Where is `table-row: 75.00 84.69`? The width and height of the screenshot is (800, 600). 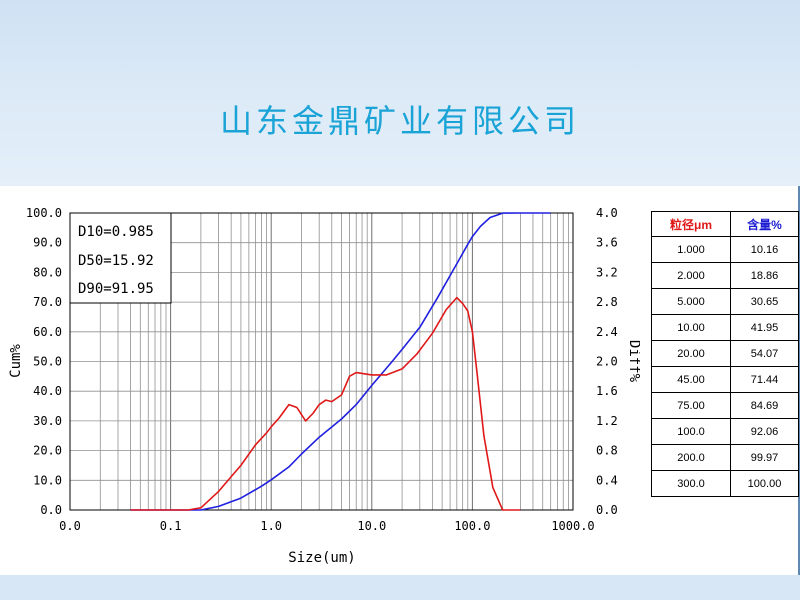
table-row: 75.00 84.69 is located at coordinates (725, 405).